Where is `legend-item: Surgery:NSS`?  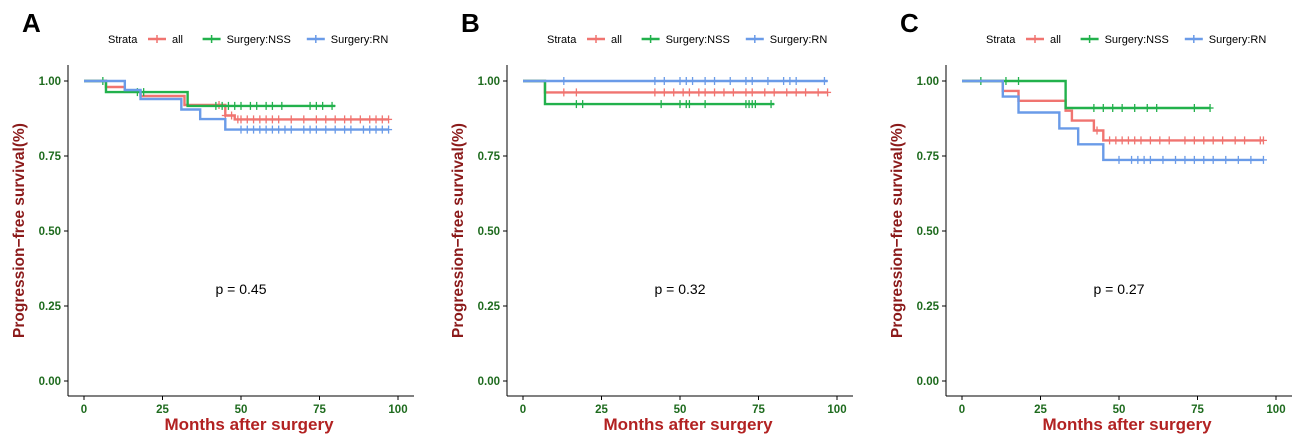 legend-item: Surgery:NSS is located at coordinates (246, 40).